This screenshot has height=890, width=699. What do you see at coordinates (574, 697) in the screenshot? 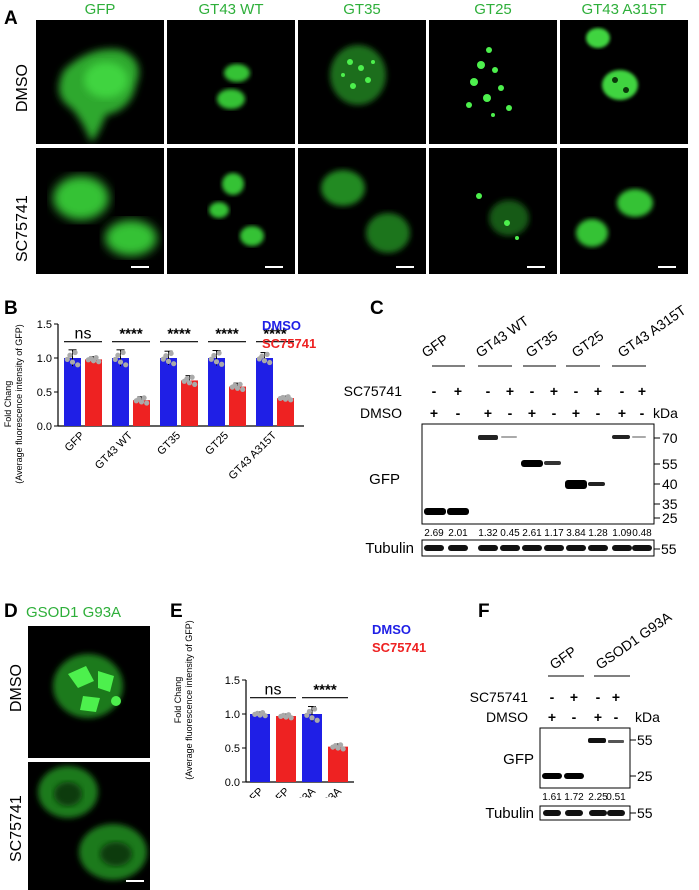
I see `blot-f-sc-mark: +` at bounding box center [574, 697].